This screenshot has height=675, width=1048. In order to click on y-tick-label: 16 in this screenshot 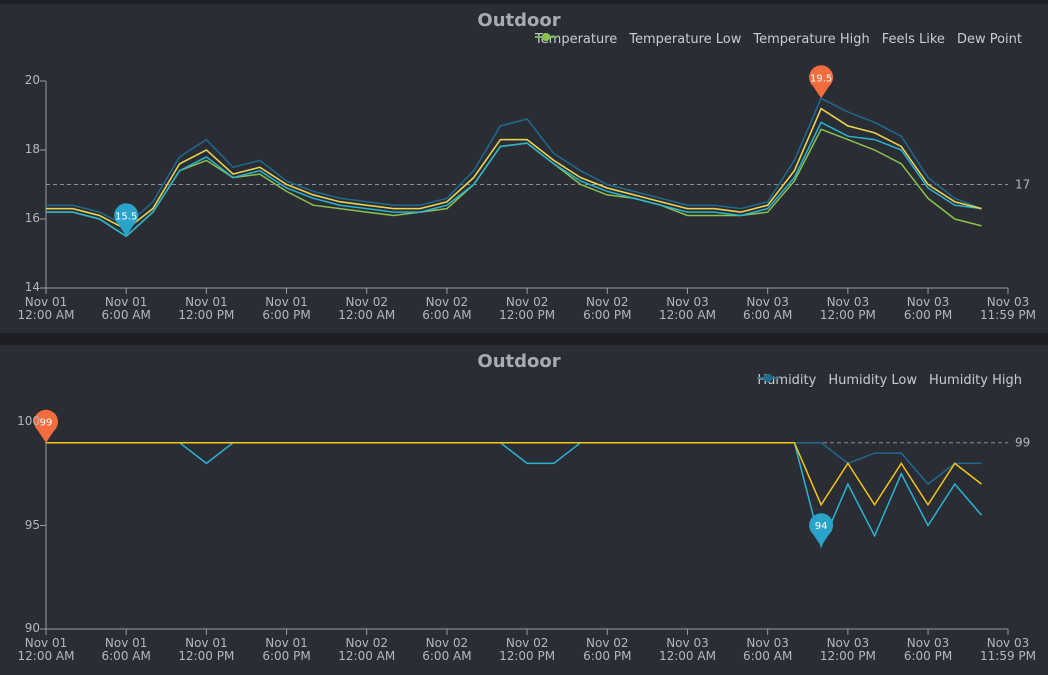, I will do `click(32, 218)`.